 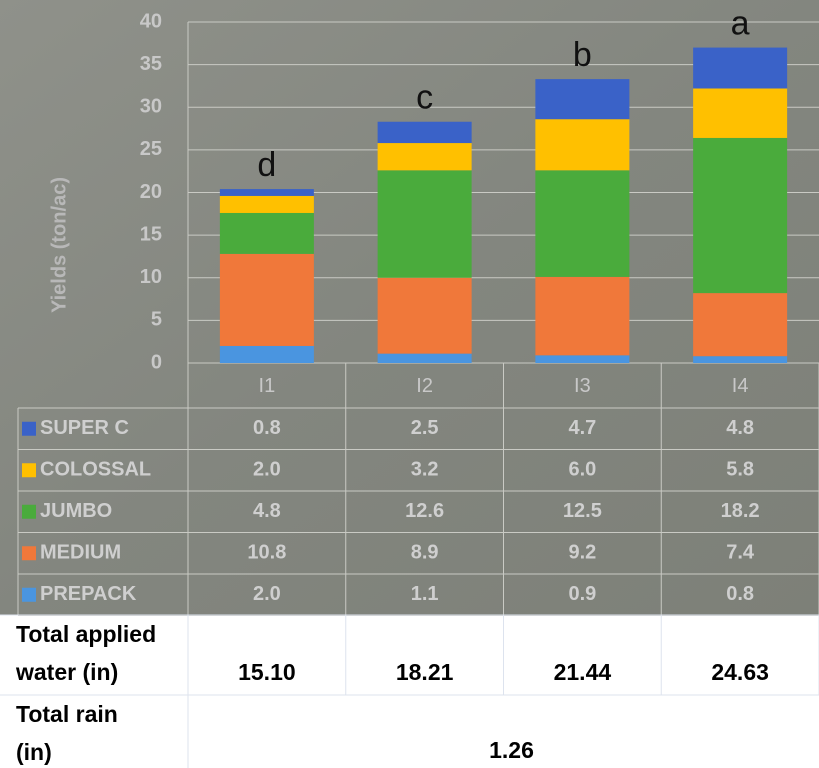 What do you see at coordinates (84, 428) in the screenshot?
I see `legend-label: SUPER C` at bounding box center [84, 428].